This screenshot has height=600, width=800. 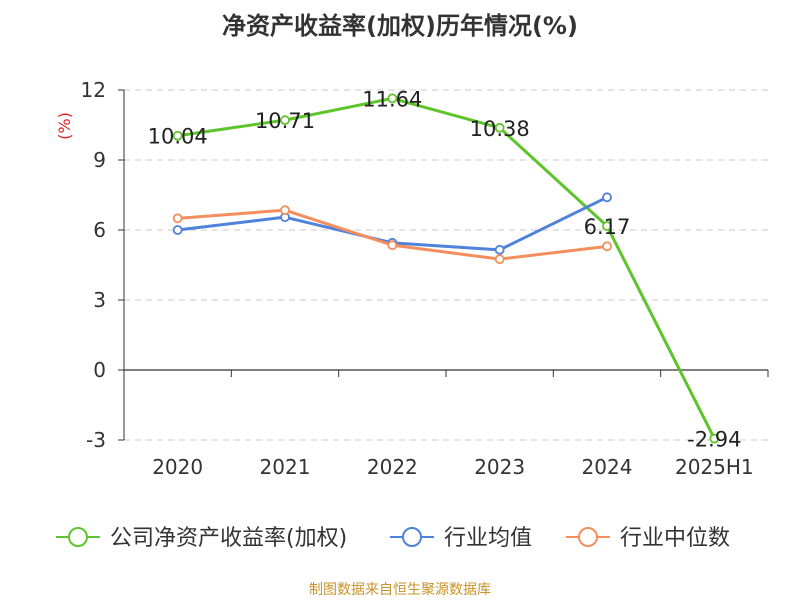 What do you see at coordinates (99, 230) in the screenshot?
I see `y-tick-label: 6` at bounding box center [99, 230].